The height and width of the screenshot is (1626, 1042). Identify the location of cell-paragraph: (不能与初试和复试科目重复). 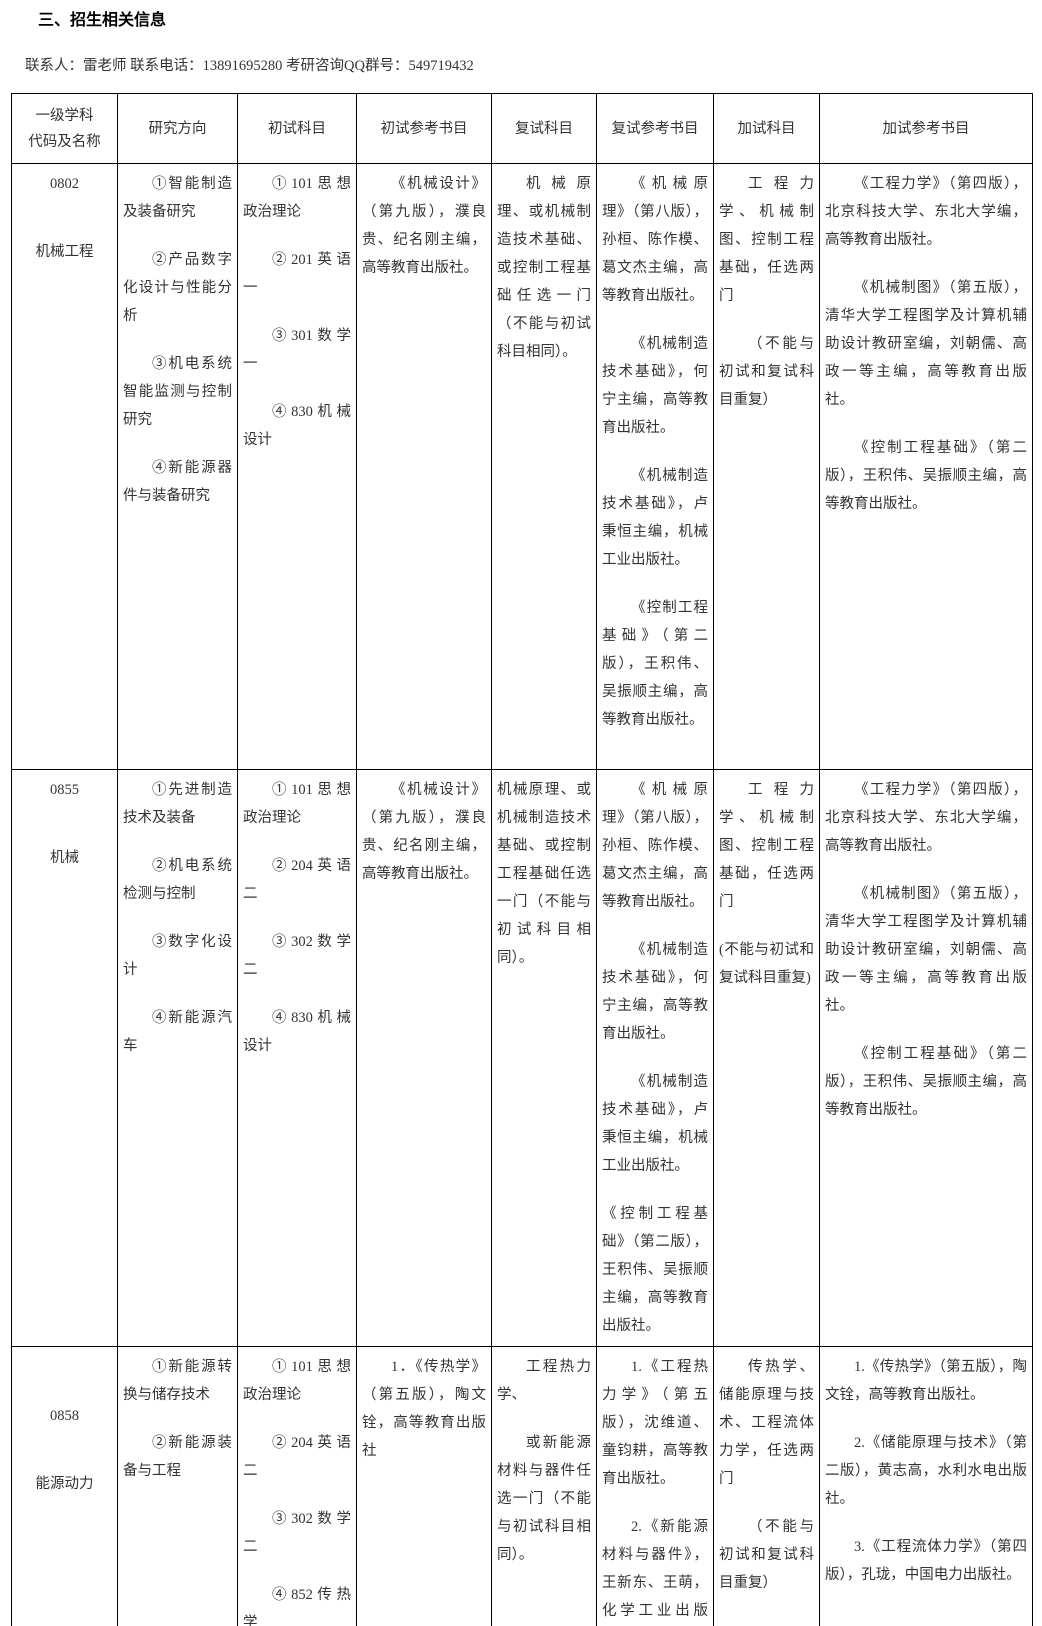
(766, 964).